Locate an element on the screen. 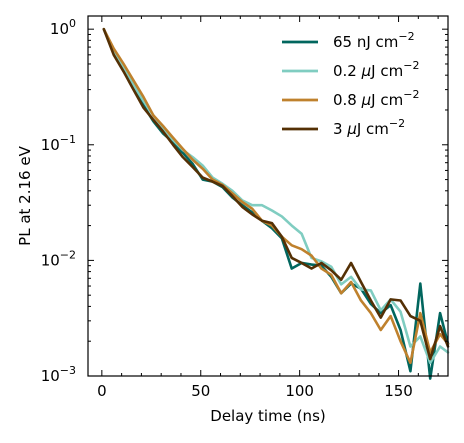 The height and width of the screenshot is (443, 464). y-tick-label: 10⁻¹ is located at coordinates (58, 143).